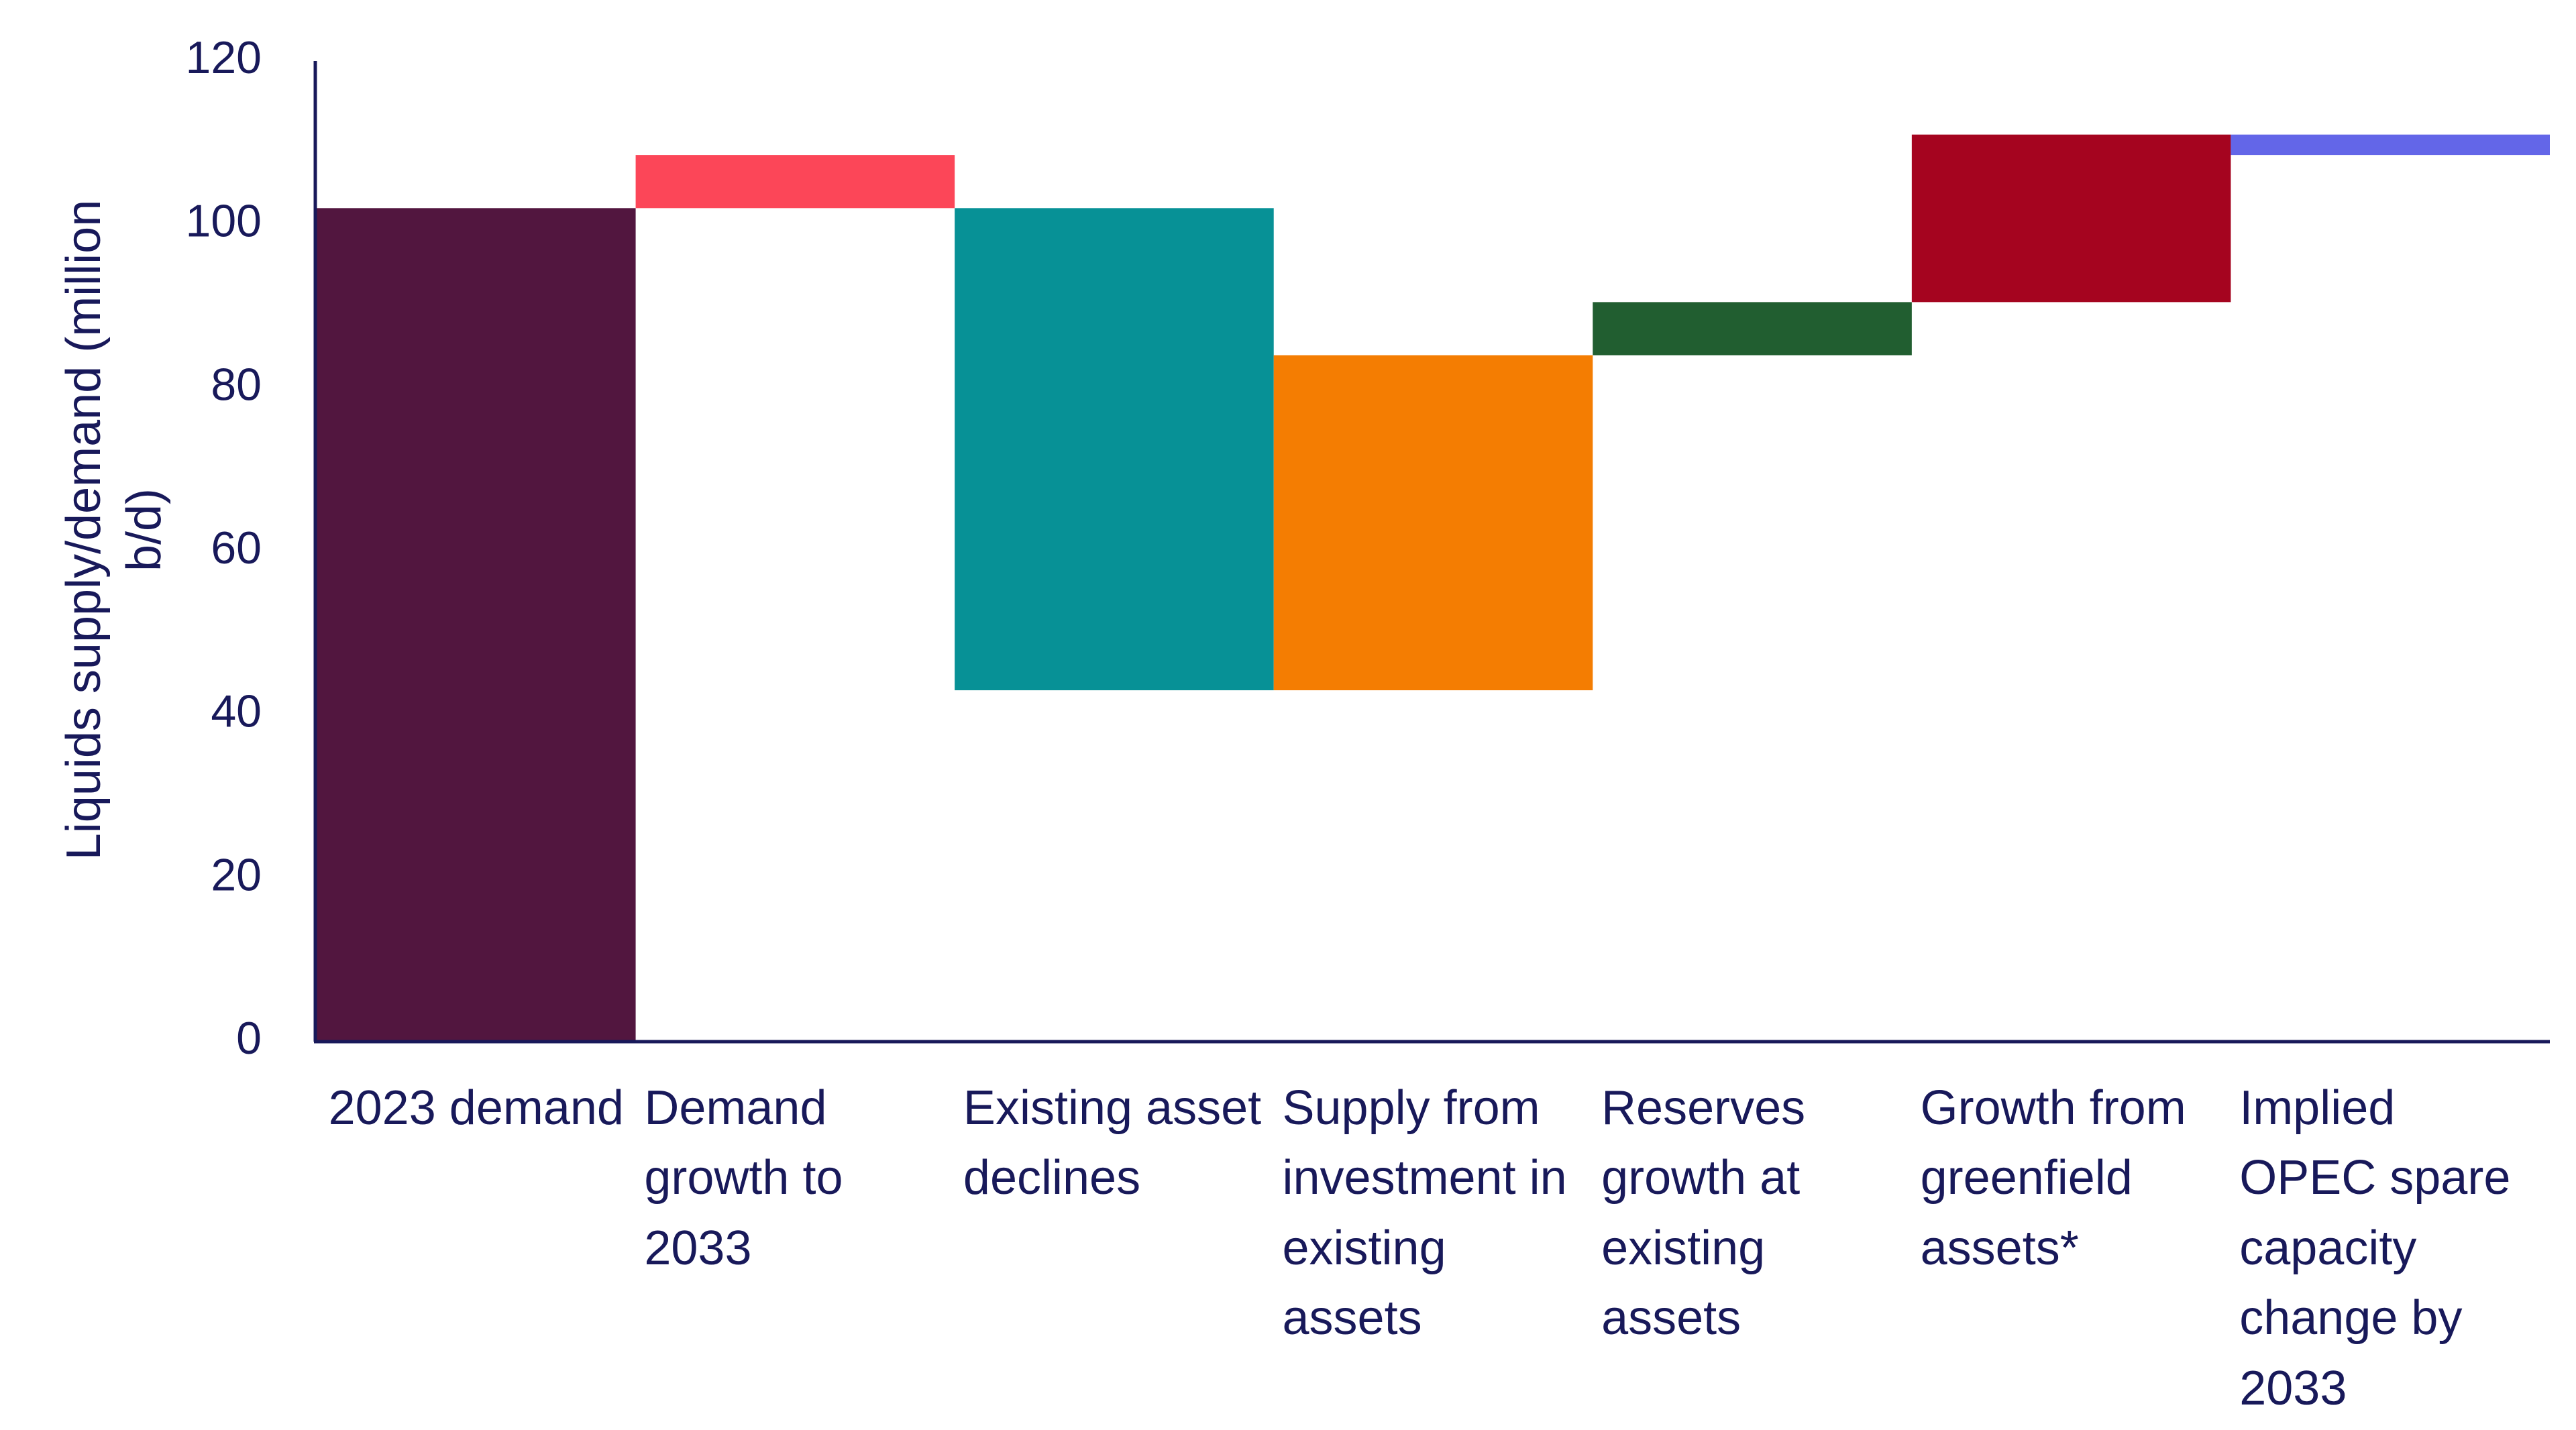 This screenshot has width=2576, height=1430. What do you see at coordinates (236, 874) in the screenshot?
I see `y-tick-label: 20` at bounding box center [236, 874].